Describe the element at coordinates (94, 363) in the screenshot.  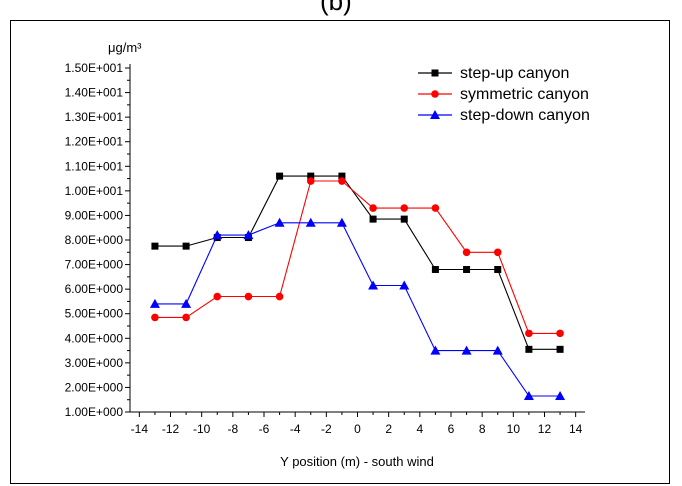
I see `y-tick-label: 3.00E+000` at that location.